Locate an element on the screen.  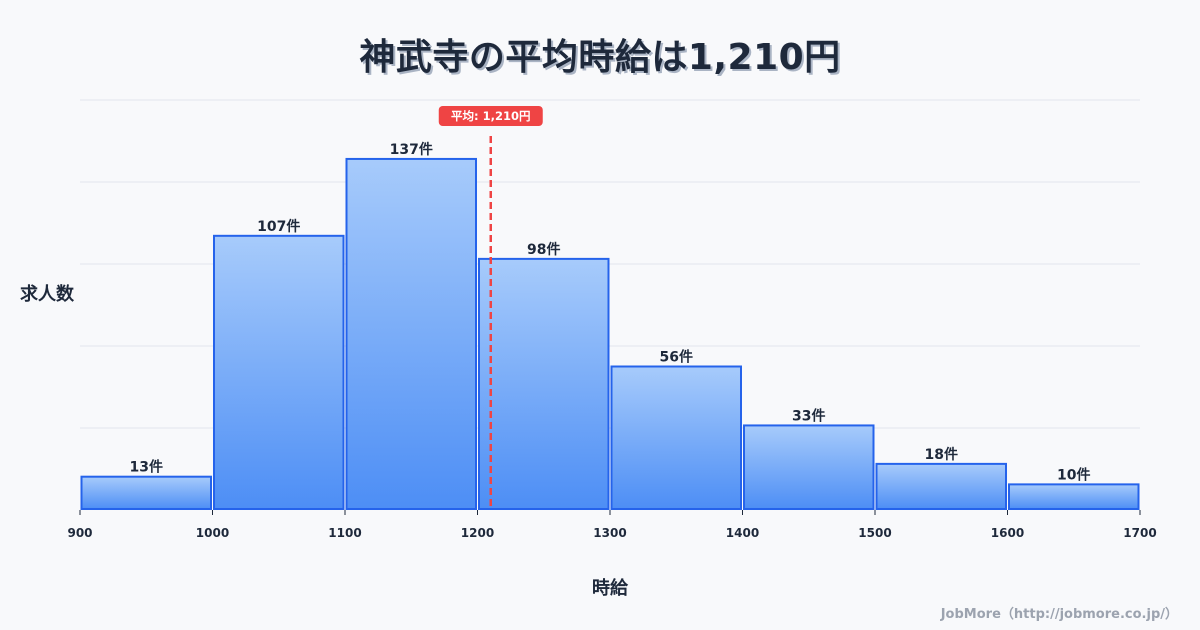
x-tick-label: 1000 is located at coordinates (212, 533).